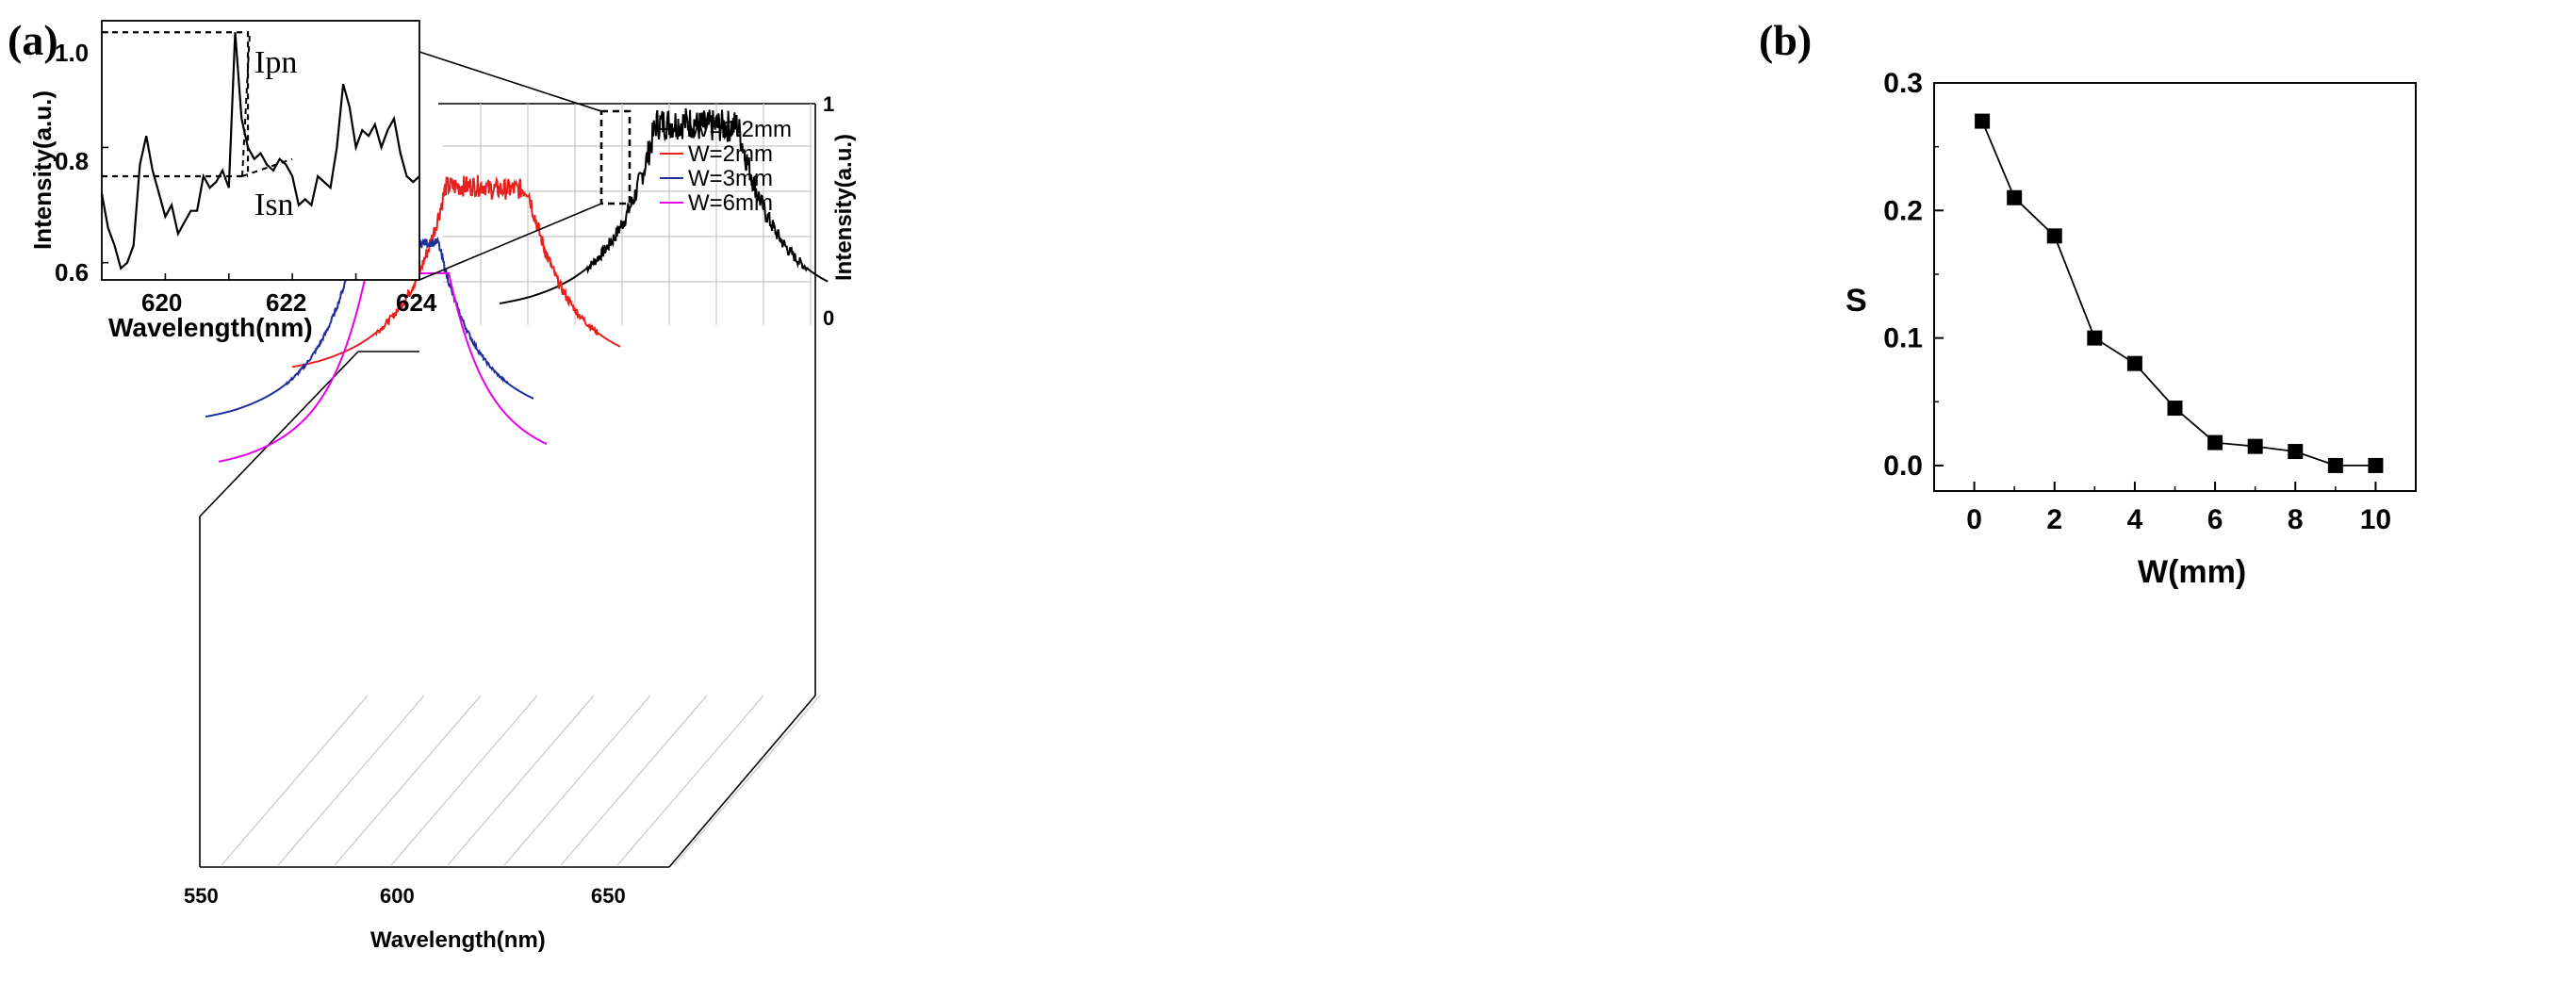 The image size is (2576, 983). Describe the element at coordinates (246, 104) in the screenshot. I see `inset-peak-slope` at that location.